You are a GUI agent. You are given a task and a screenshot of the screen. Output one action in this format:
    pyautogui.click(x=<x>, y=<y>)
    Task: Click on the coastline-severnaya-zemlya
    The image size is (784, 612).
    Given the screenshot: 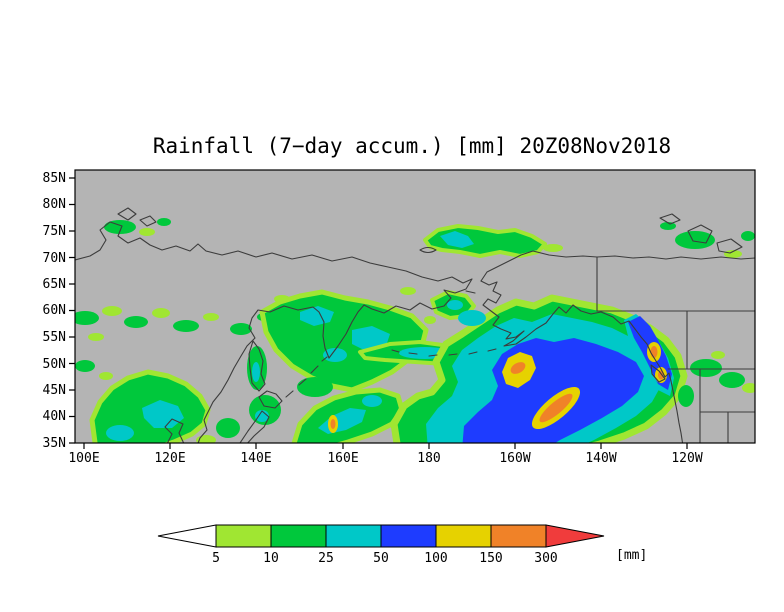 What is the action you would take?
    pyautogui.click(x=137, y=217)
    